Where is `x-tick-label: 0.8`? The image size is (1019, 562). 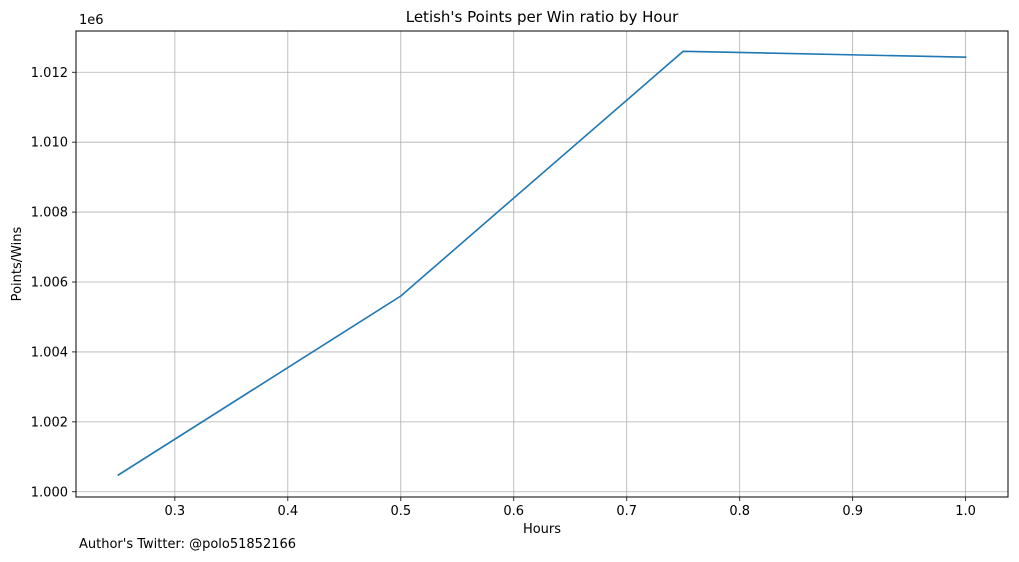
x-tick-label: 0.8 is located at coordinates (739, 511).